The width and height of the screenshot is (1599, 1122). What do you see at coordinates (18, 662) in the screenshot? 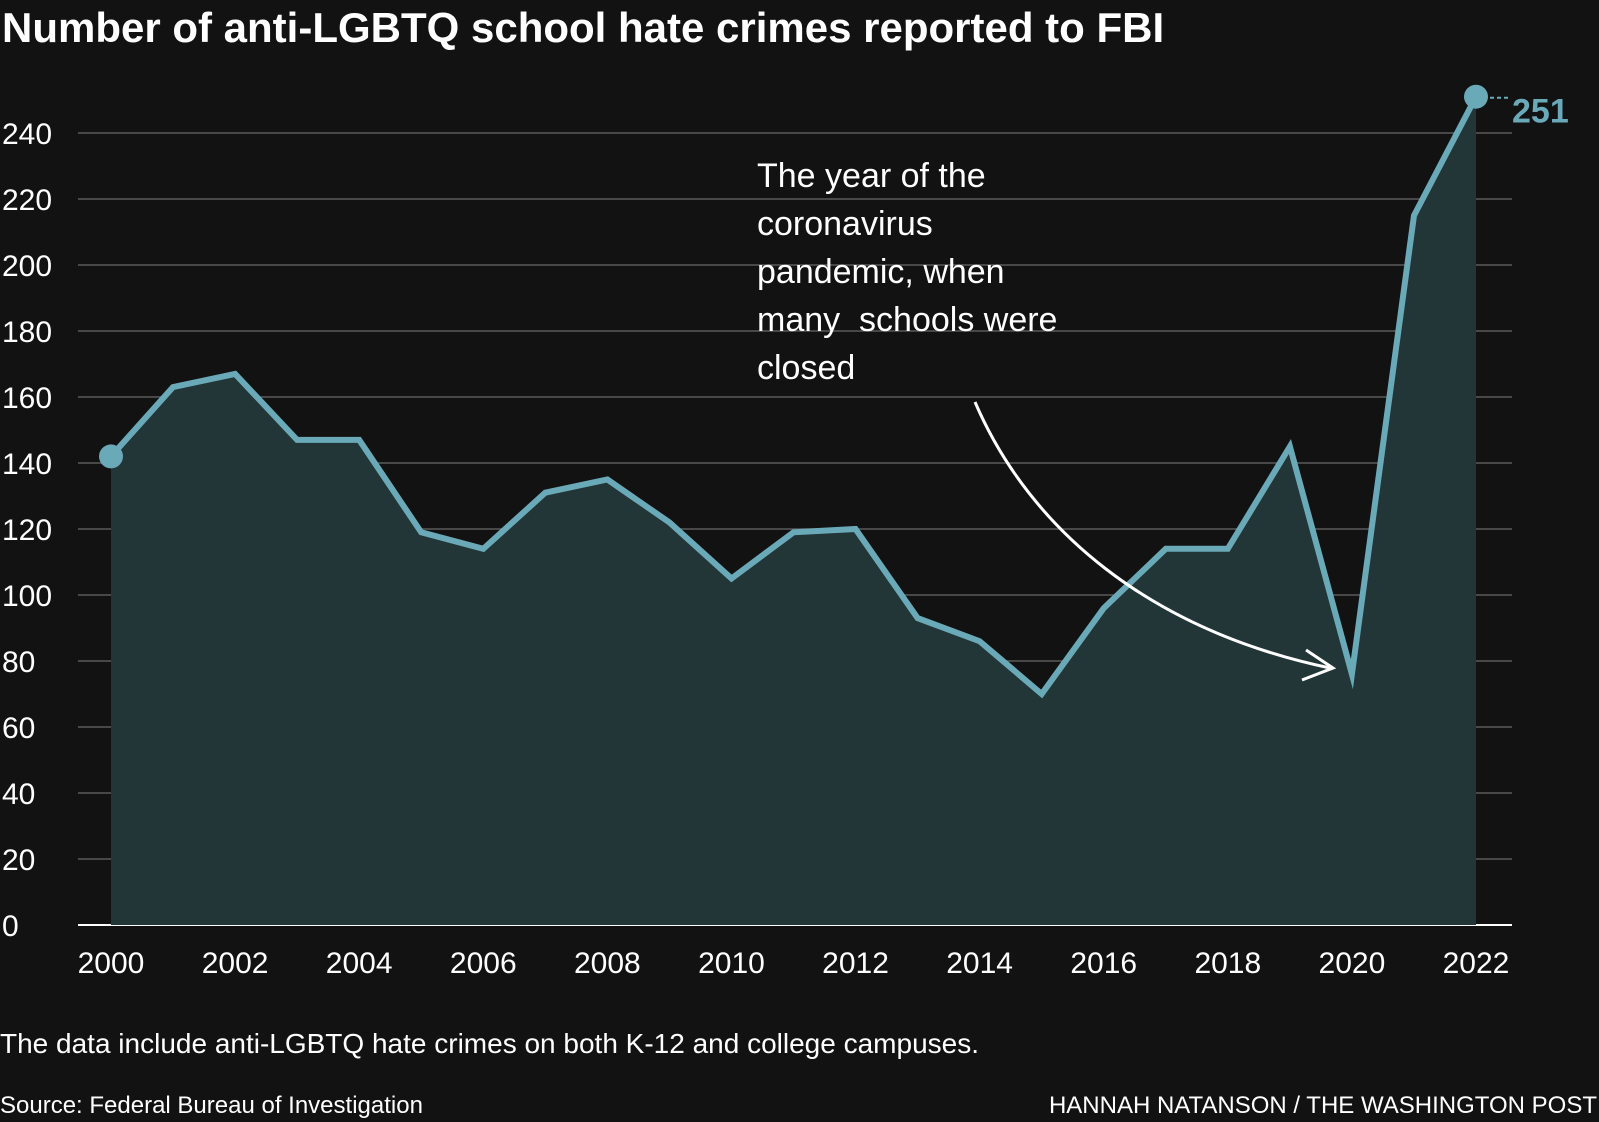
I see `y-tick-label: 80` at bounding box center [18, 662].